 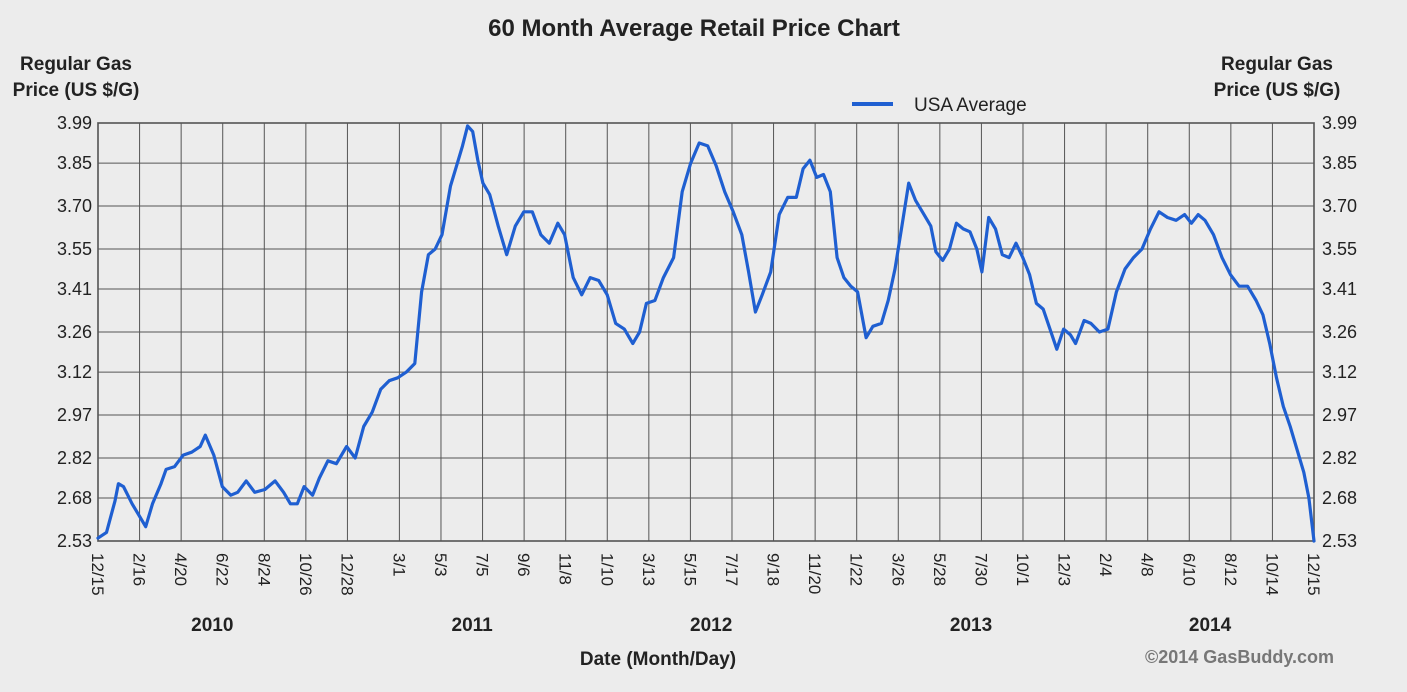 I want to click on x-tick-label: 2/4, so click(x=1105, y=565).